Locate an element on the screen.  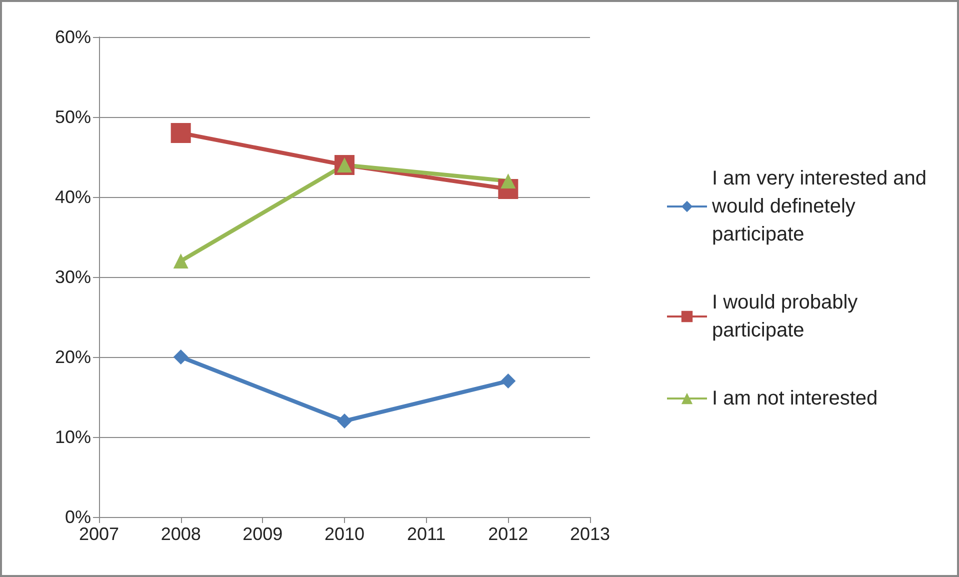
x-tick-label: 2013 is located at coordinates (590, 534).